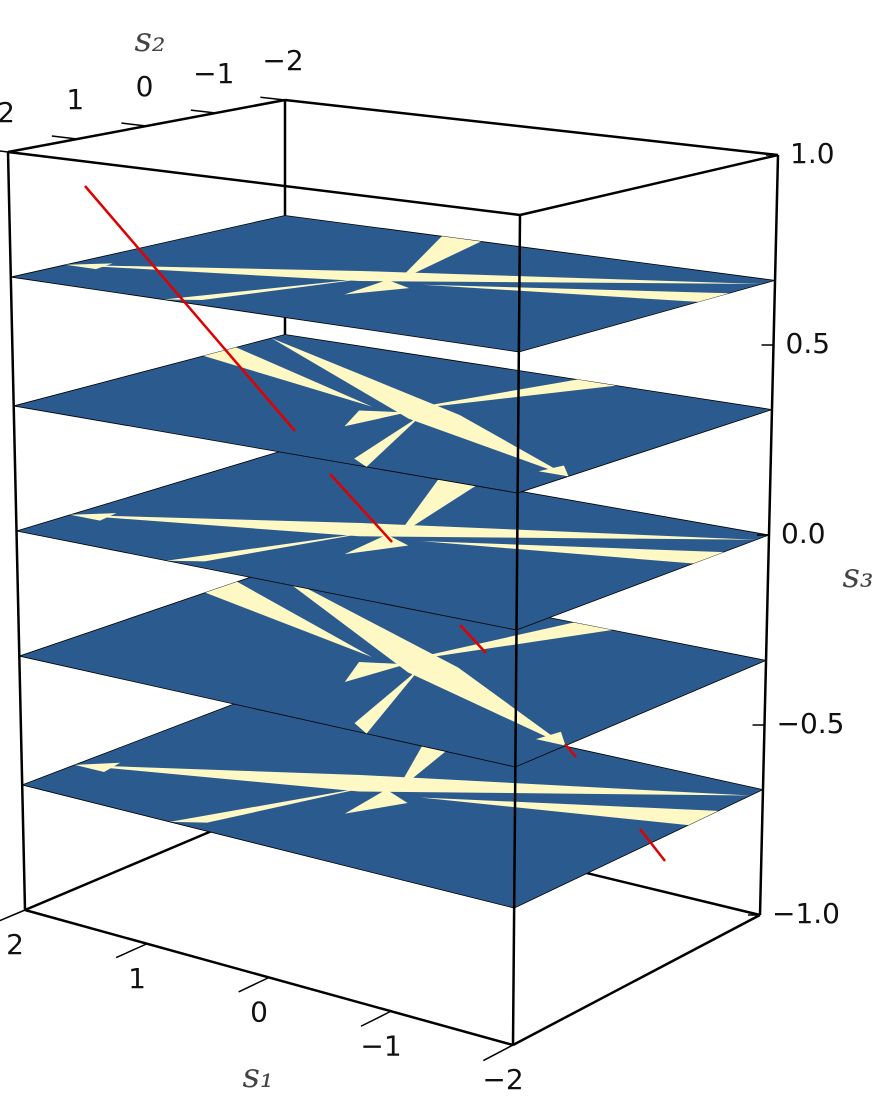 This screenshot has height=1104, width=879. Describe the element at coordinates (812, 153) in the screenshot. I see `z-tick-label: 1.0` at that location.